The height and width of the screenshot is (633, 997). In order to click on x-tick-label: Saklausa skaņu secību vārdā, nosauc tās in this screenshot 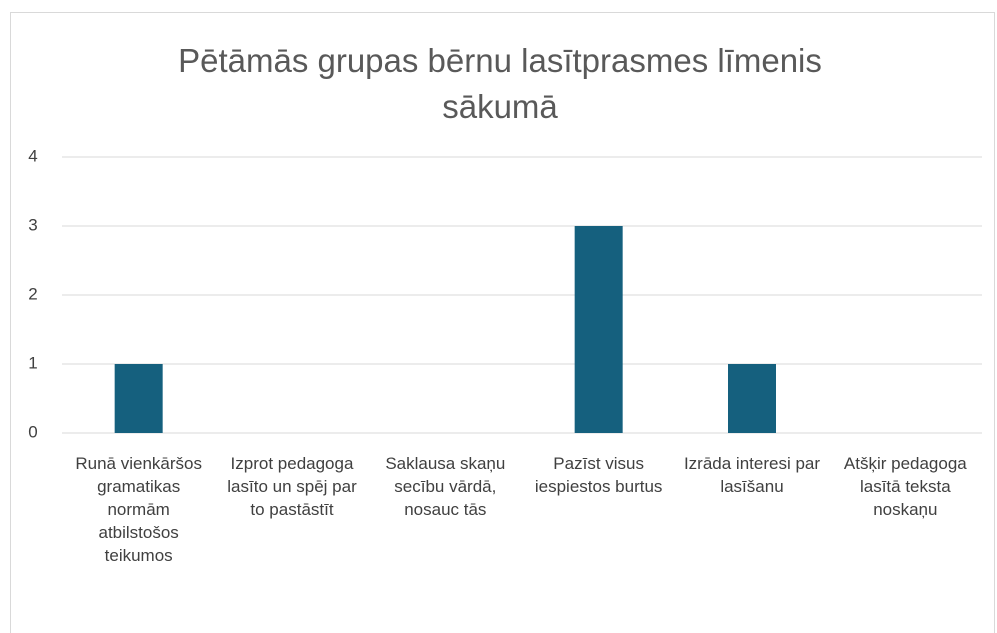, I will do `click(445, 486)`.